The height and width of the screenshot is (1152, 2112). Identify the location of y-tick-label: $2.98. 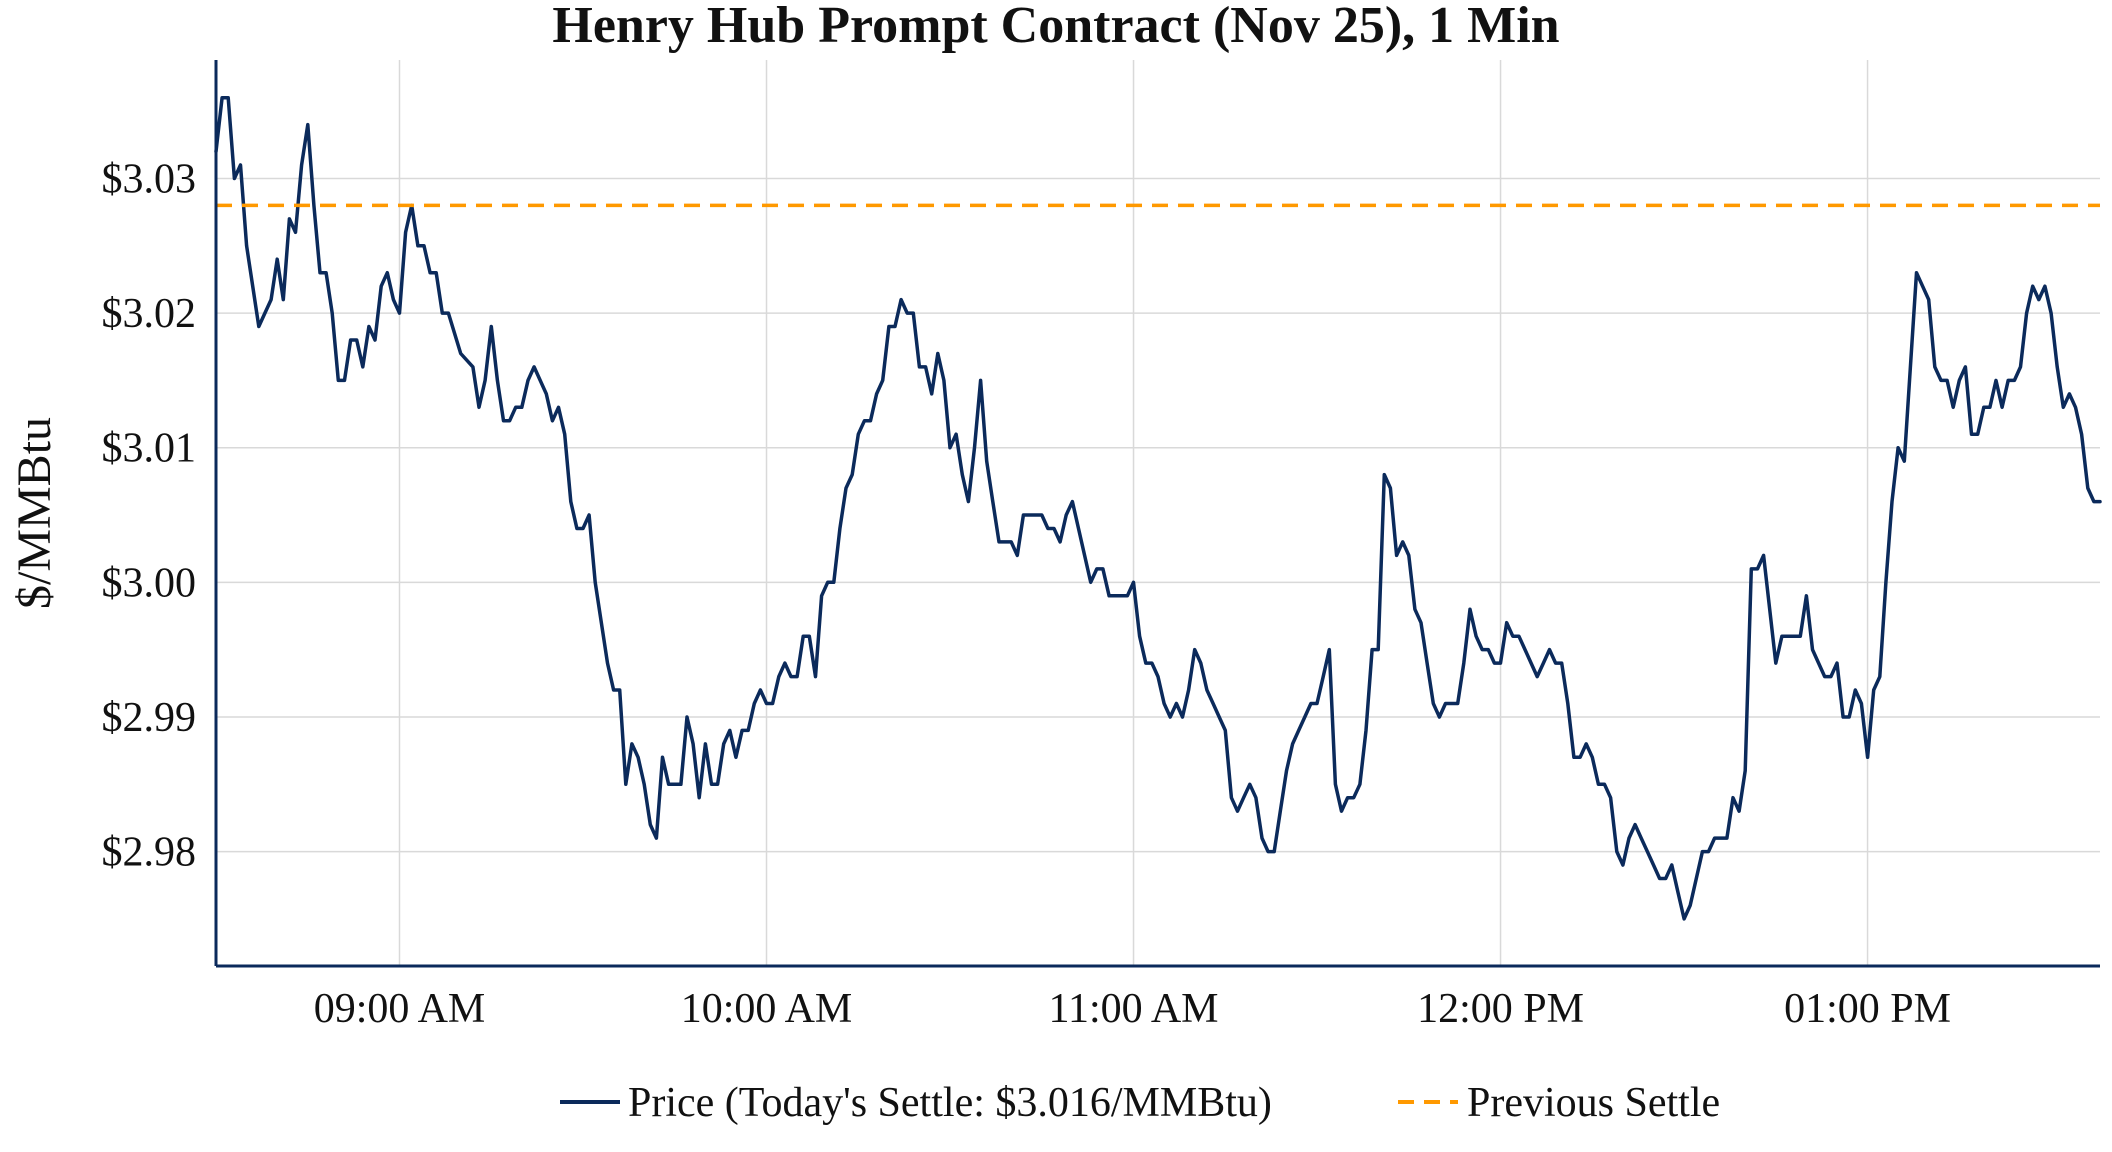
(149, 853).